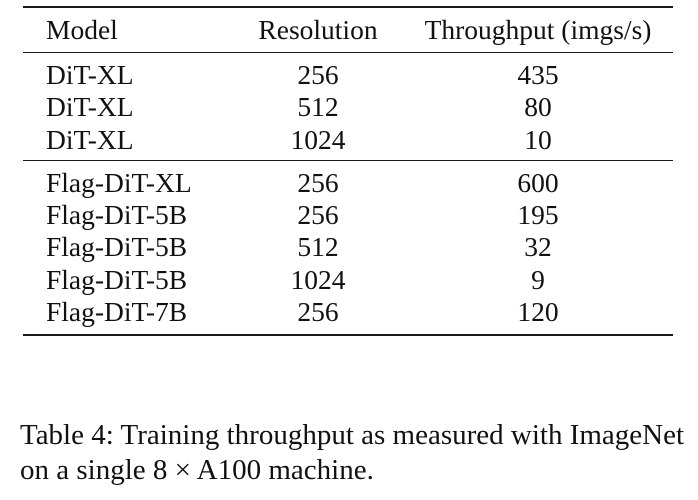 This screenshot has height=500, width=698. I want to click on cell-throughput: 435, so click(538, 74).